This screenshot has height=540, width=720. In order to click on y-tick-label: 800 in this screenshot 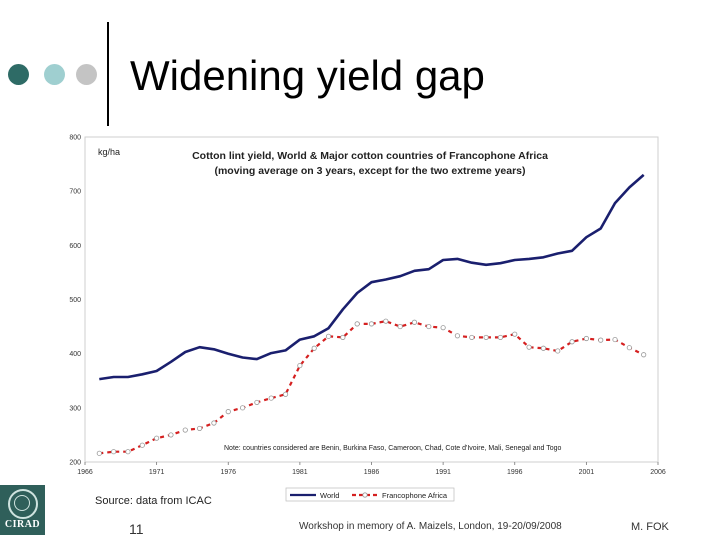, I will do `click(75, 138)`.